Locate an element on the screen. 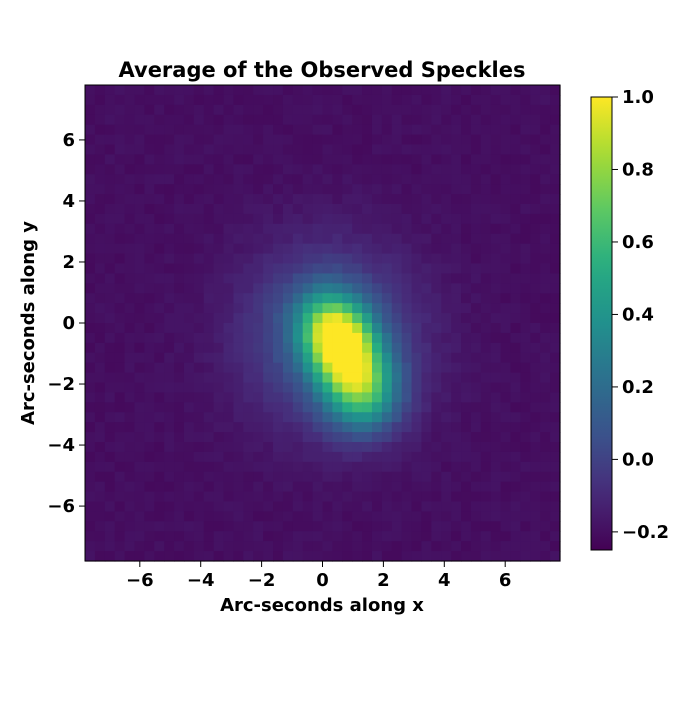 The image size is (700, 705). x-tick-label: 0 is located at coordinates (322, 580).